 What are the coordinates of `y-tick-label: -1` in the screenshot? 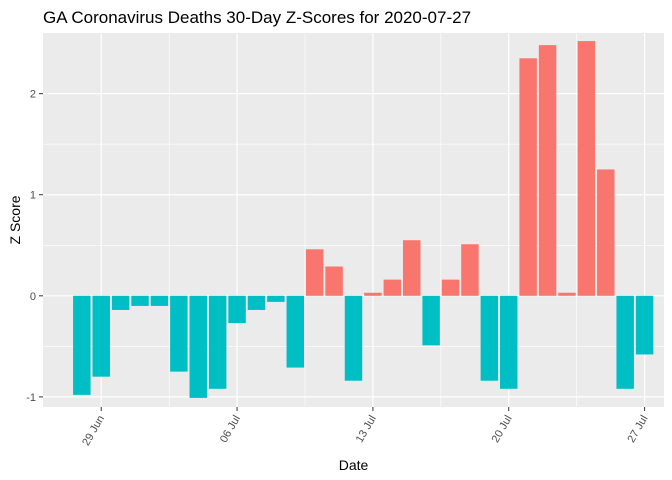 It's located at (31, 398).